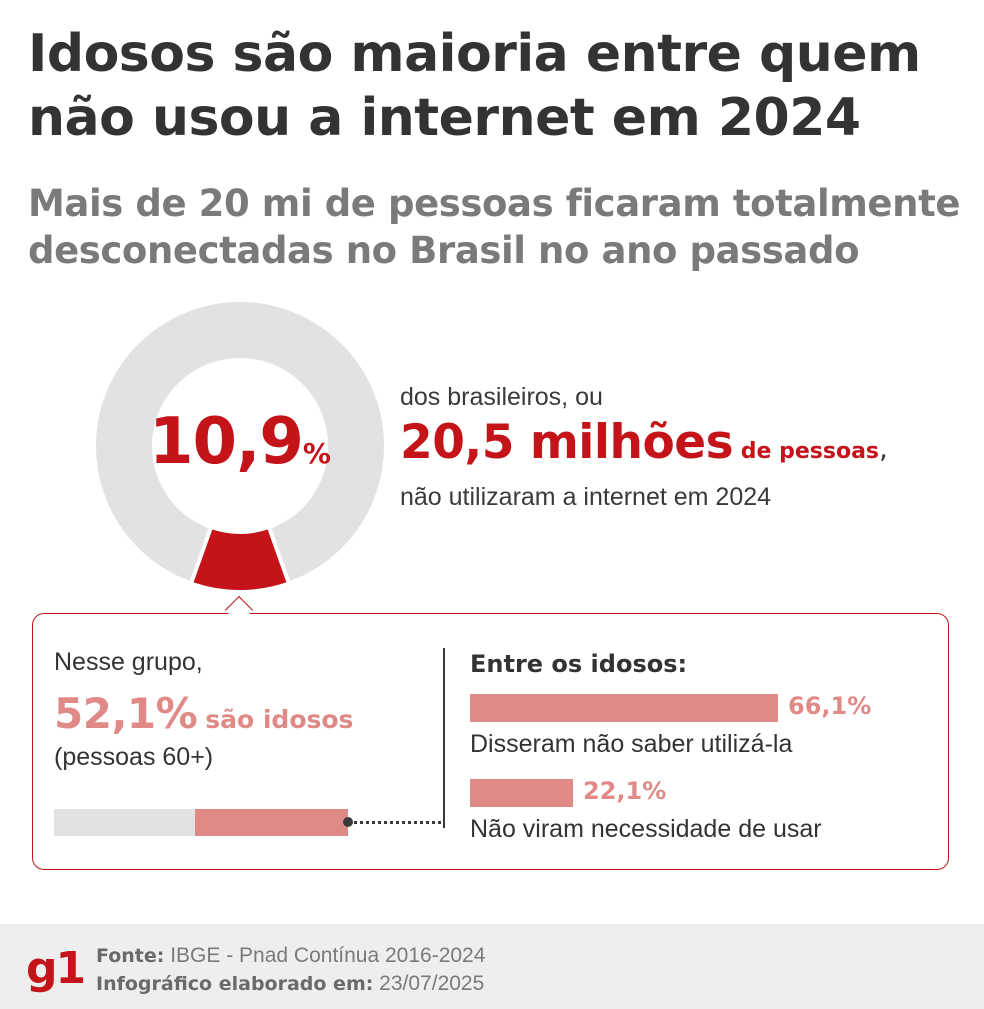 Image resolution: width=984 pixels, height=1009 pixels. I want to click on bar-label-dont-know-how: Disseram não saber utilizá-la, so click(631, 744).